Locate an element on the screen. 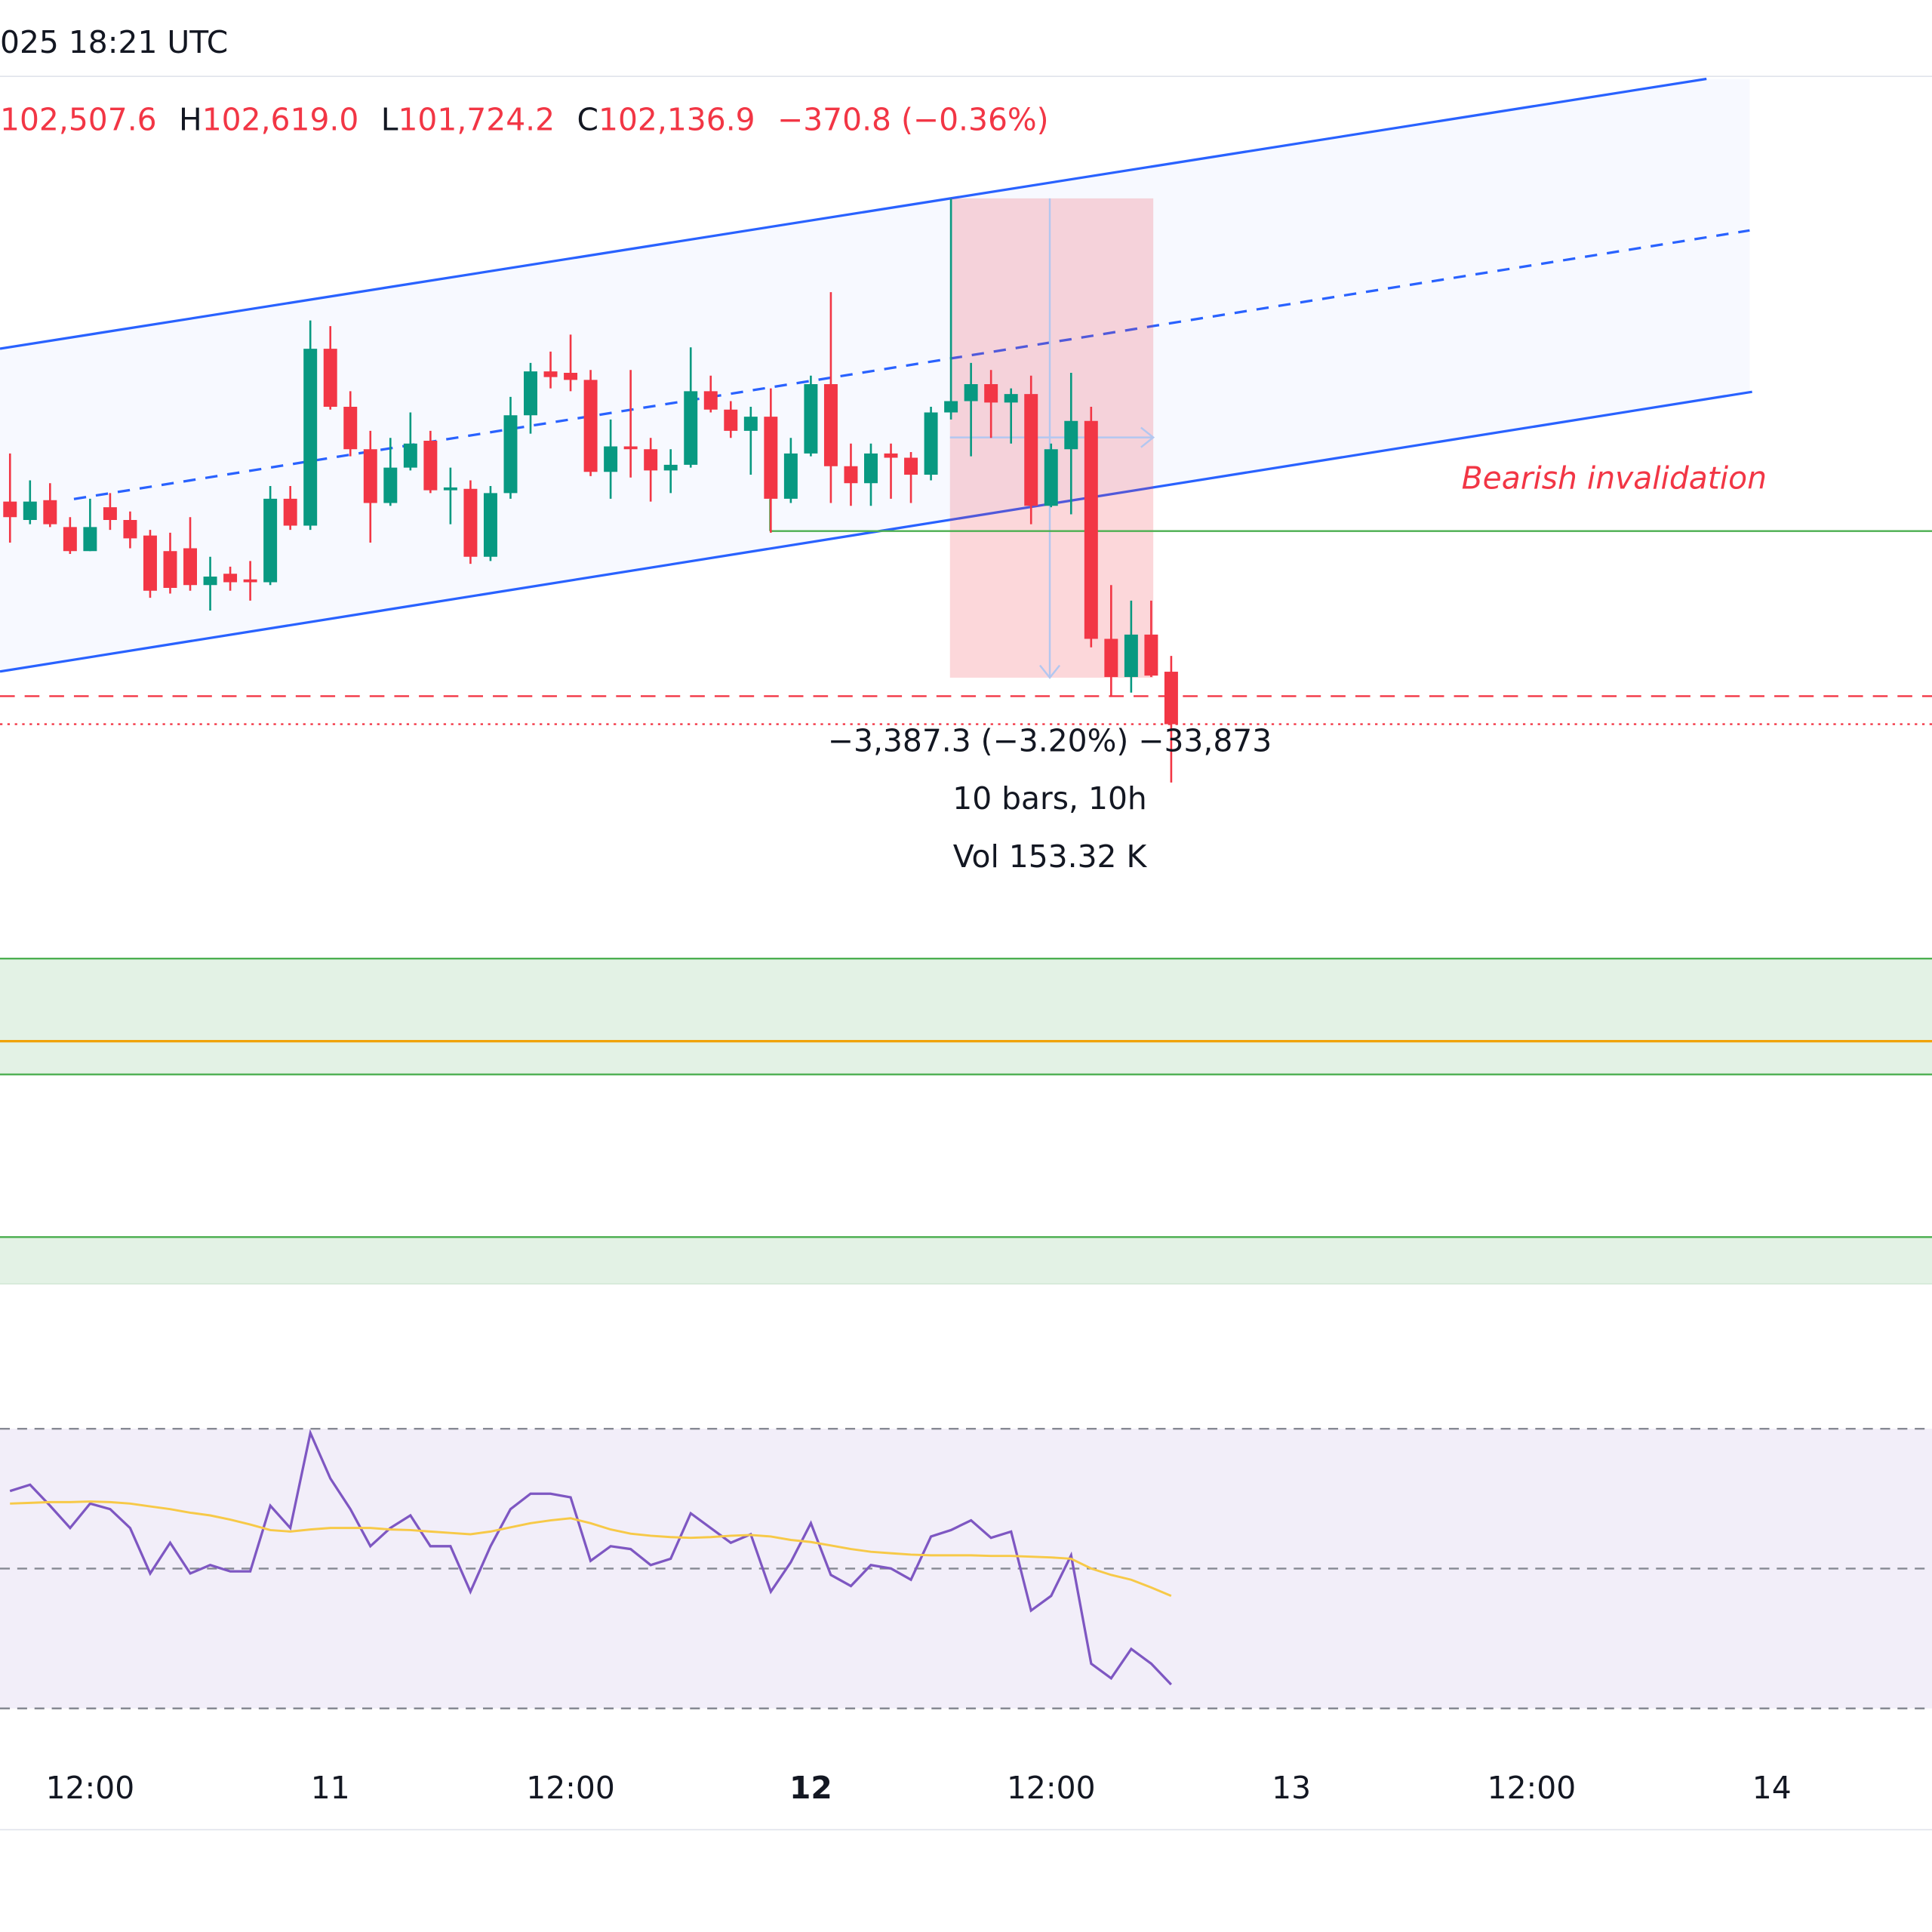  measure-label: Vol 153.32 K is located at coordinates (1050, 856).